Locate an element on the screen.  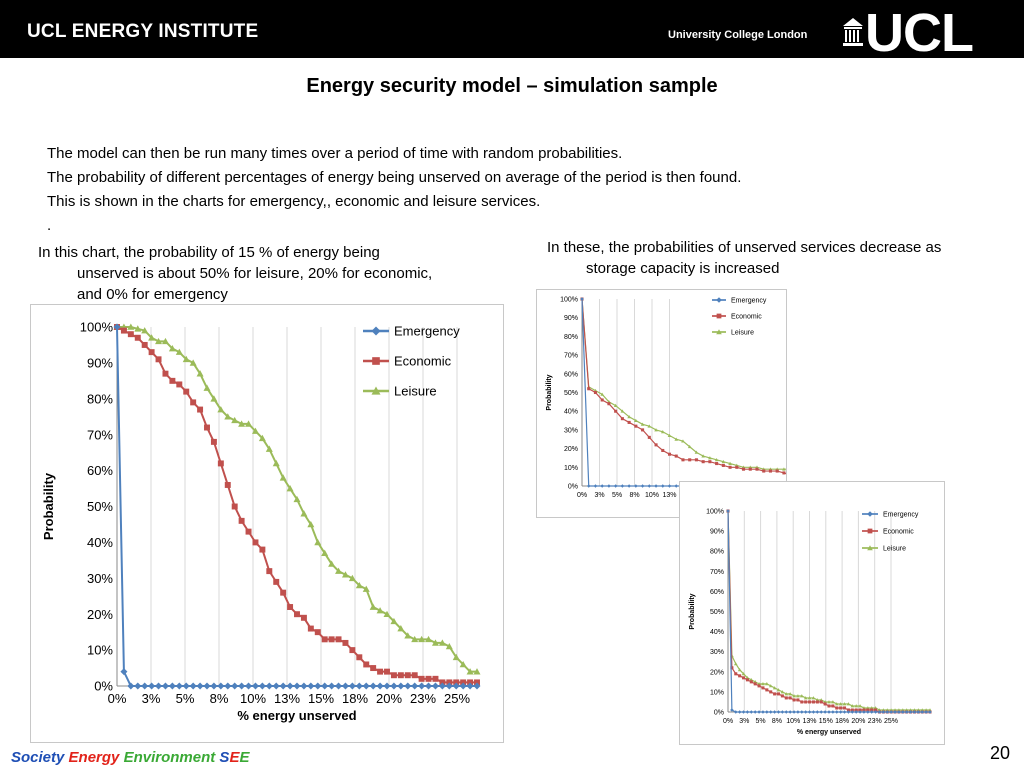
x-tick-label: 25% is located at coordinates (891, 721).